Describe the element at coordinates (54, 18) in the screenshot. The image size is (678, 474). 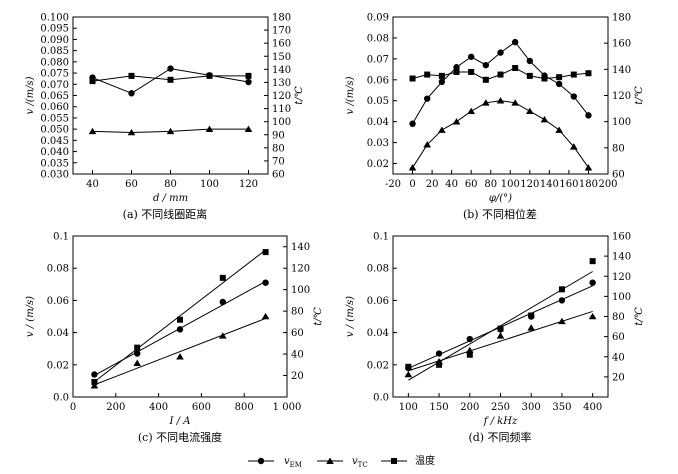
I see `y-left-tick-label: 0.100` at that location.